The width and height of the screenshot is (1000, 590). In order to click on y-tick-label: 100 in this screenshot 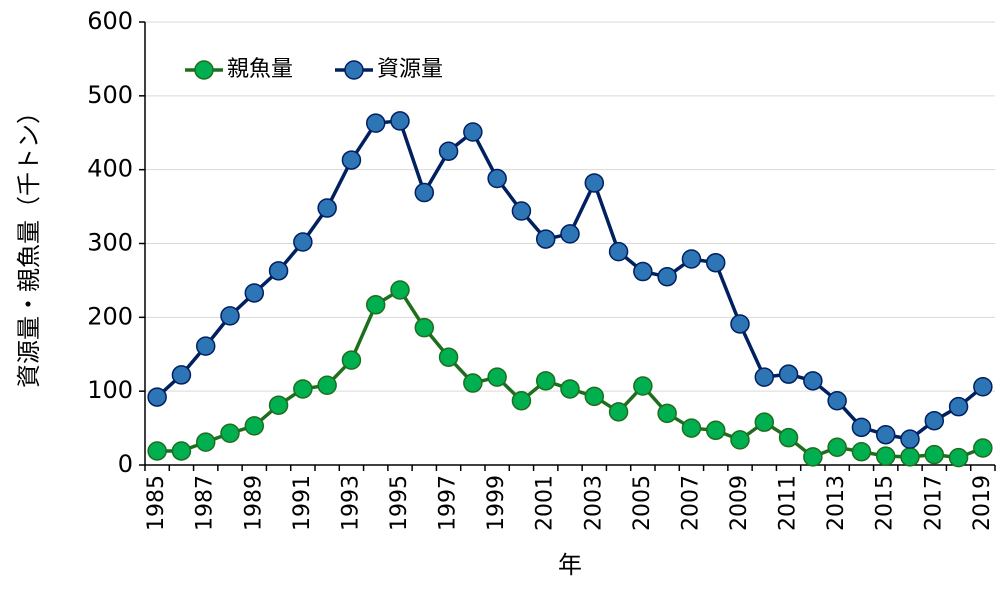, I will do `click(110, 390)`.